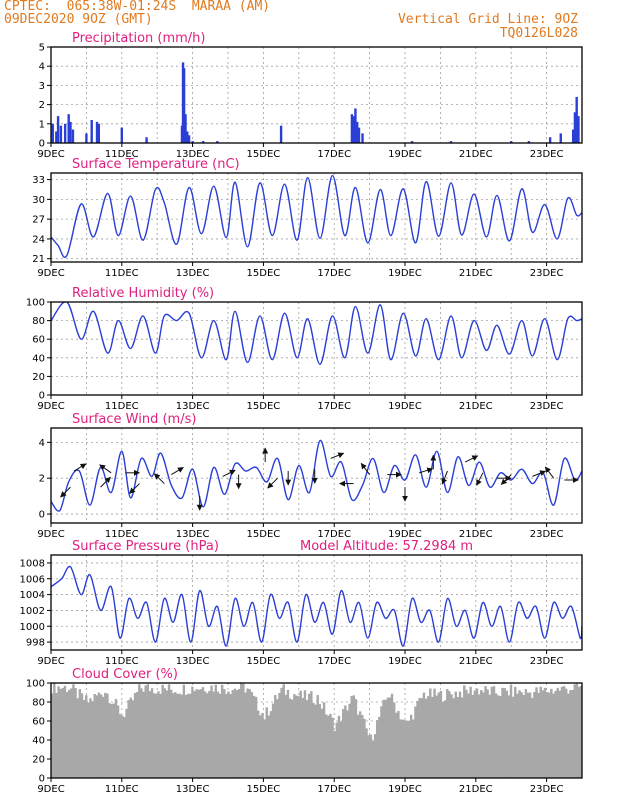  I want to click on y-tick-label: 1004, so click(32, 595).